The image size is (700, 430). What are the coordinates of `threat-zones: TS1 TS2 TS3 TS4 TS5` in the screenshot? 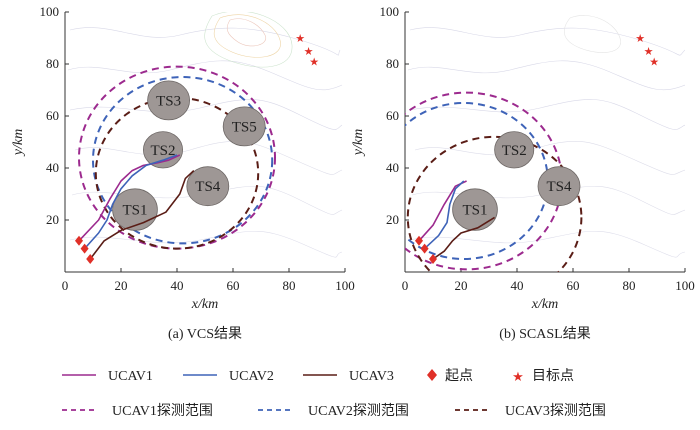 It's located at (189, 155).